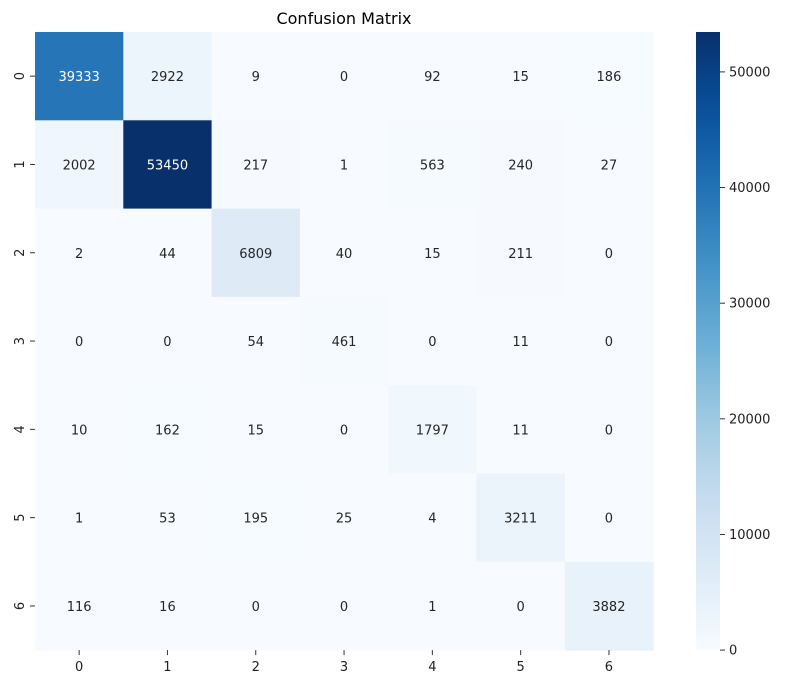 This screenshot has height=682, width=786. I want to click on cell-value-1-2: 217, so click(255, 165).